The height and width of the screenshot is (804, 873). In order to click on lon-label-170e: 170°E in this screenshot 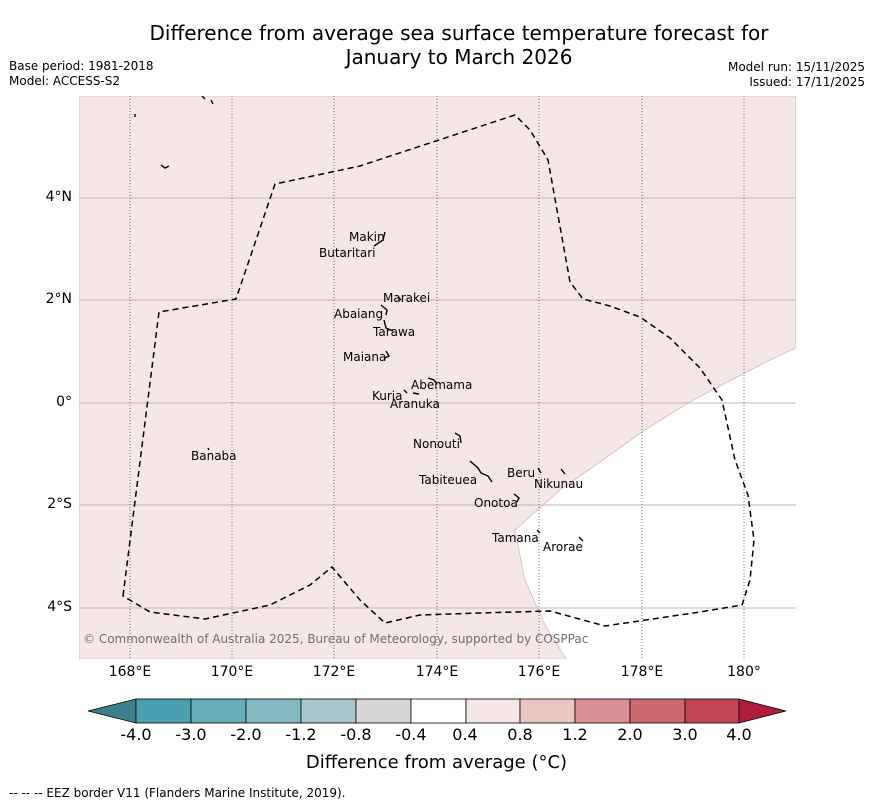, I will do `click(232, 672)`.